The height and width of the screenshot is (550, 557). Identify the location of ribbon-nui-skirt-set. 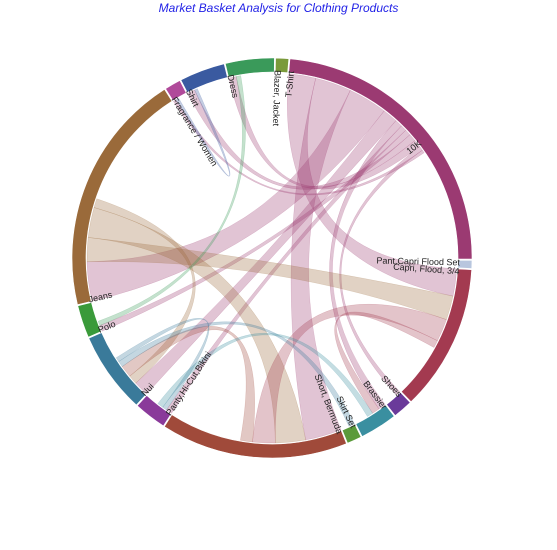
(236, 374).